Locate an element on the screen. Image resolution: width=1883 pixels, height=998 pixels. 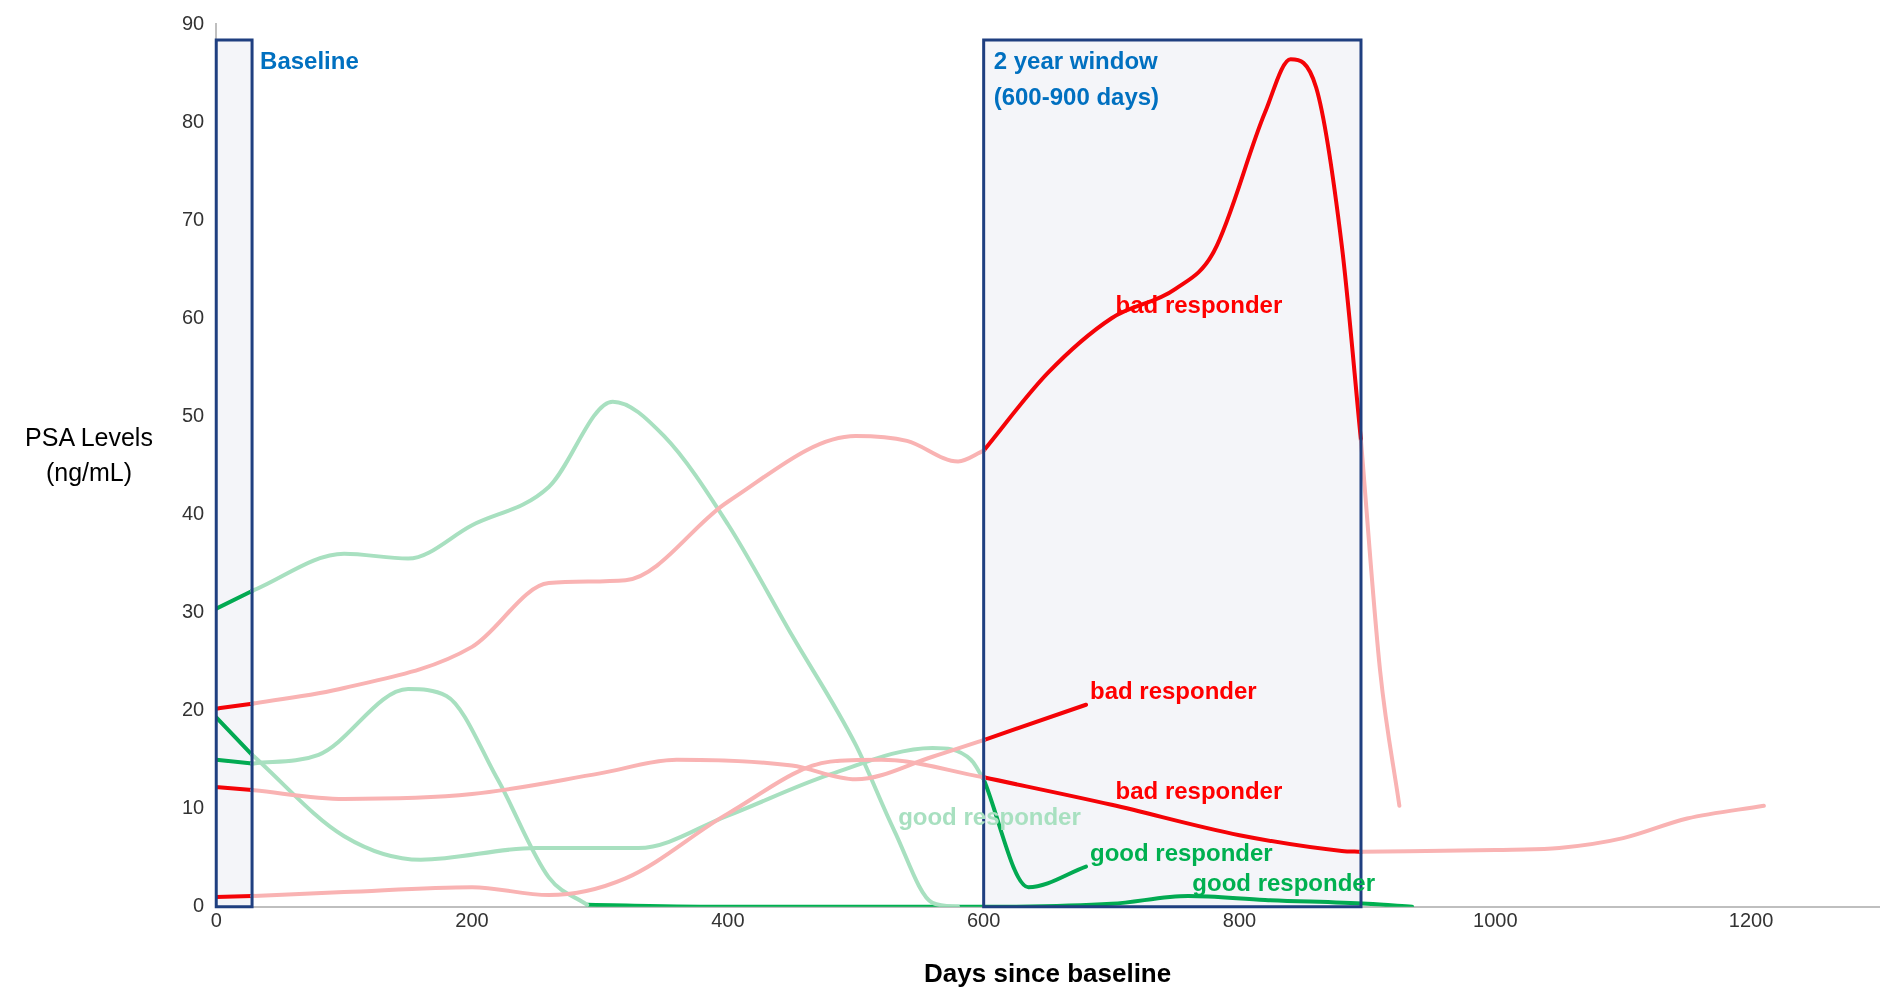
x-tick-label: 400 is located at coordinates (728, 920).